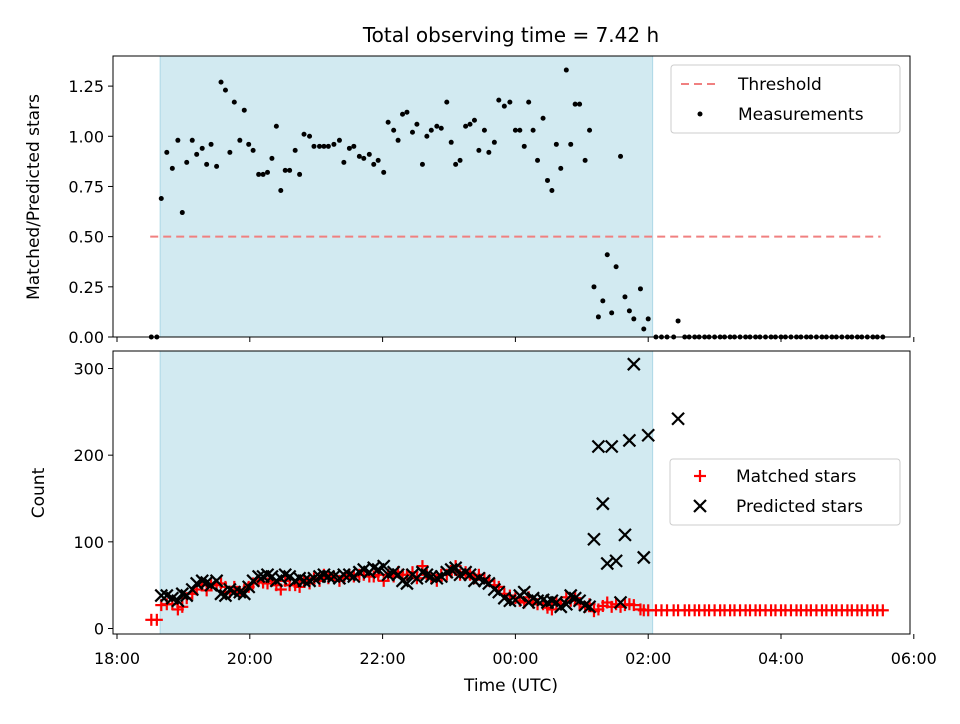  What do you see at coordinates (86, 237) in the screenshot?
I see `top-y-tick-label: 0.50` at bounding box center [86, 237].